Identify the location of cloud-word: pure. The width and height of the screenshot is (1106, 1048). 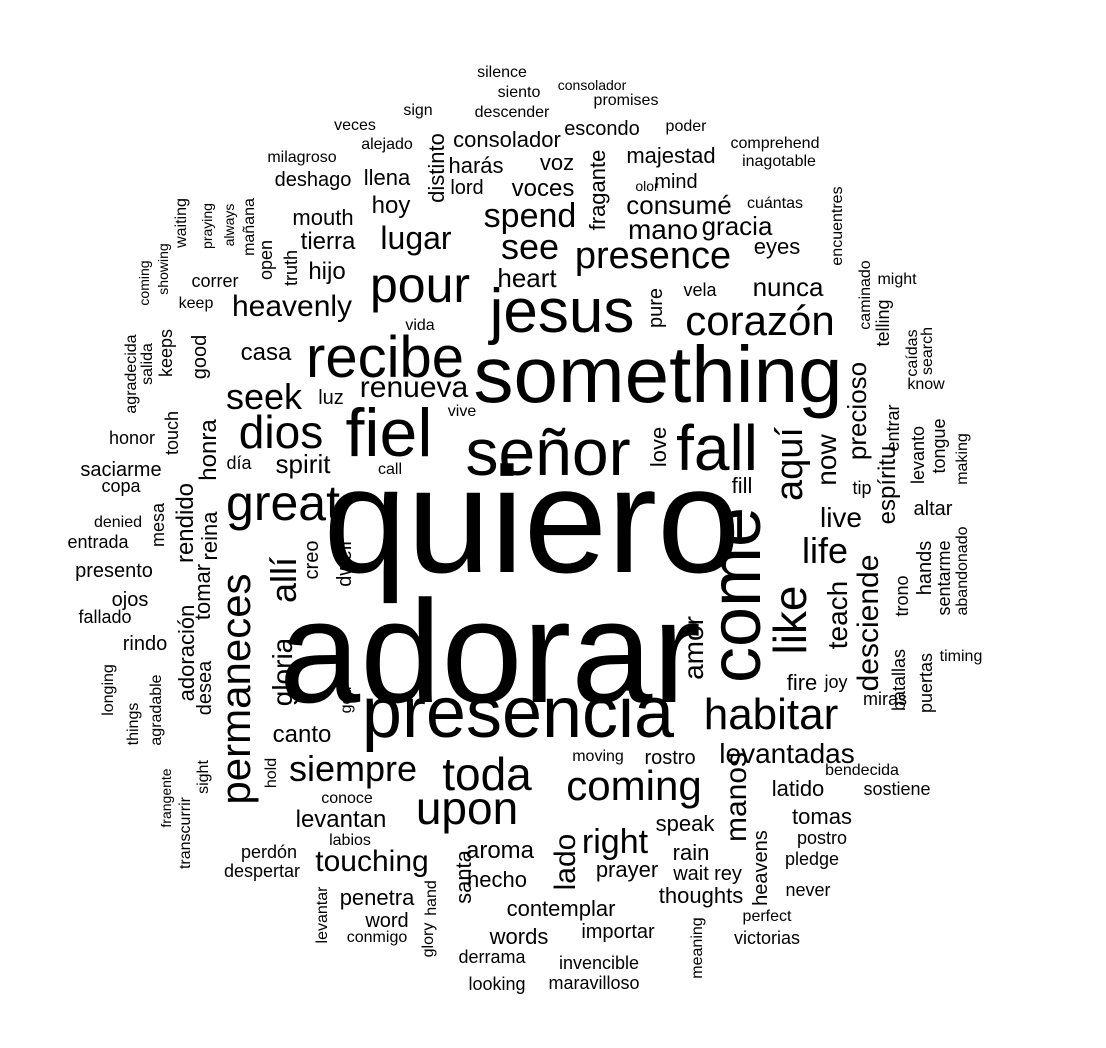
(656, 308).